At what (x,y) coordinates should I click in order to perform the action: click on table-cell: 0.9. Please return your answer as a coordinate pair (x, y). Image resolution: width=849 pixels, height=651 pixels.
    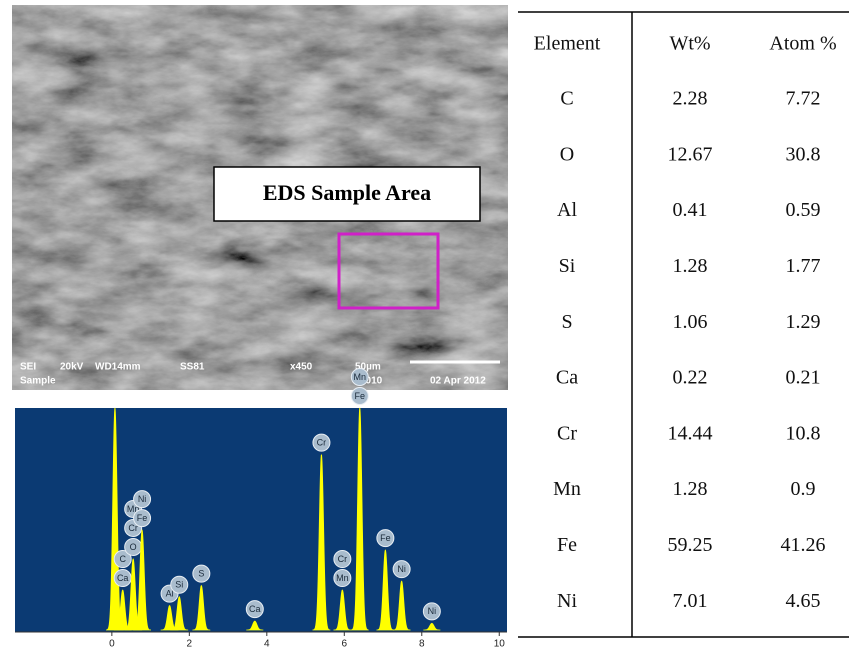
    Looking at the image, I should click on (803, 489).